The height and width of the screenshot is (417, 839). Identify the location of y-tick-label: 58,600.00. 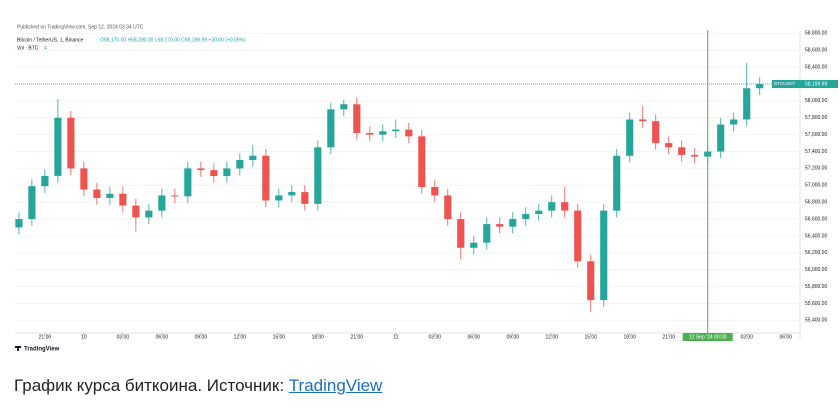
(816, 51).